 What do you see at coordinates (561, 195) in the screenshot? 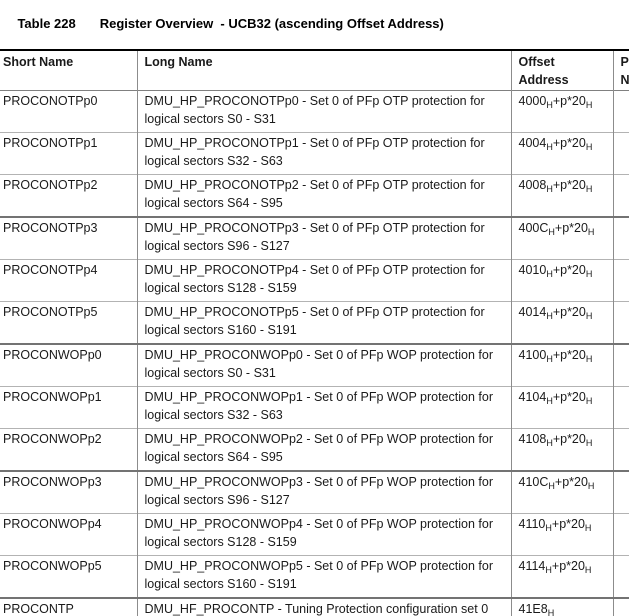
I see `offset-address-cell: 4008H+p*20H` at bounding box center [561, 195].